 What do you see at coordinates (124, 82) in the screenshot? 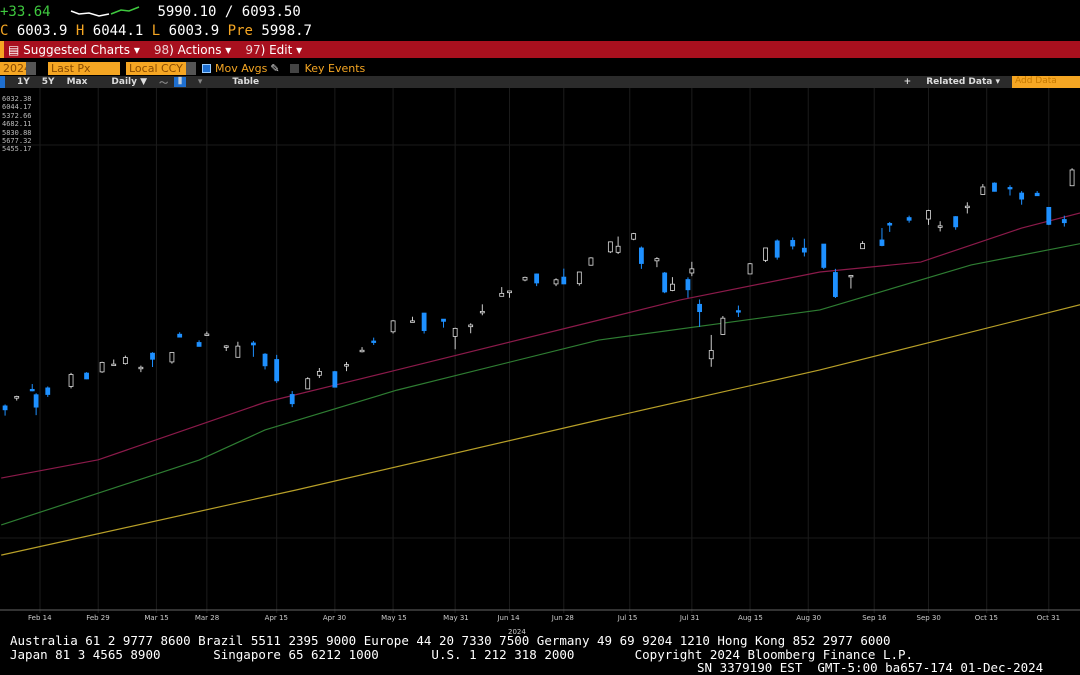
I see `period-label: Daily` at bounding box center [124, 82].